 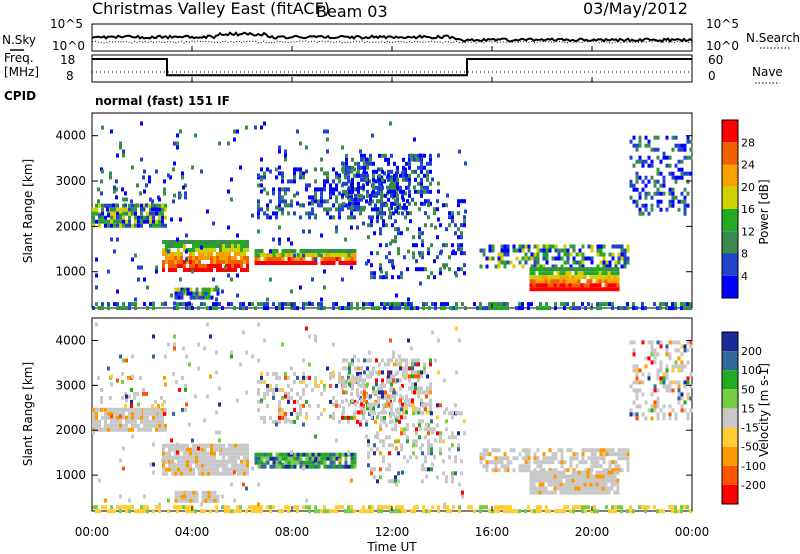 What do you see at coordinates (744, 254) in the screenshot?
I see `colorbar-tick: 8` at bounding box center [744, 254].